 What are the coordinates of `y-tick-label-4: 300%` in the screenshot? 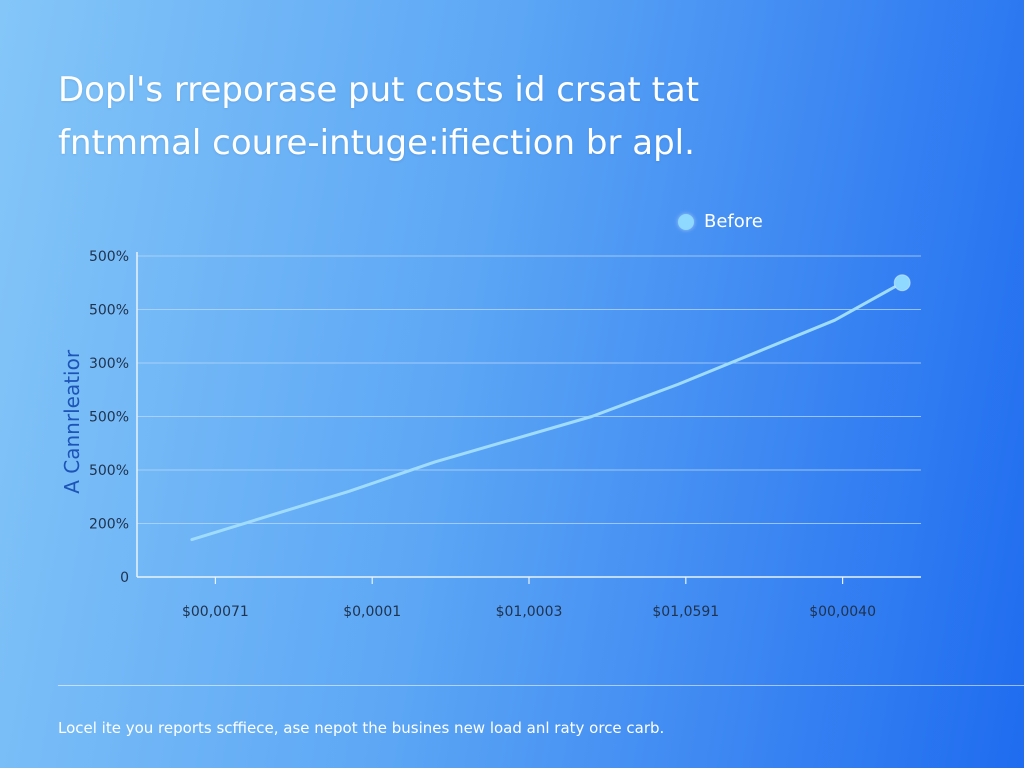 It's located at (109, 364).